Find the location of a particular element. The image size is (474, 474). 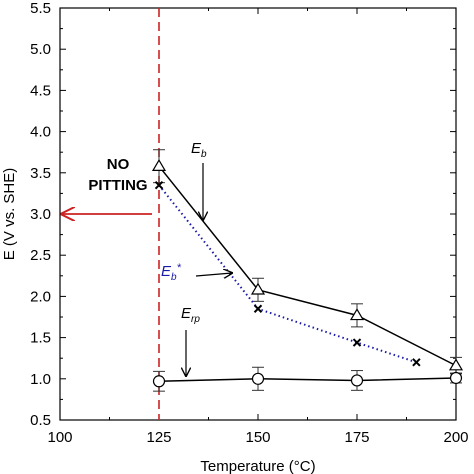

x-tick-label: 150 is located at coordinates (257, 437).